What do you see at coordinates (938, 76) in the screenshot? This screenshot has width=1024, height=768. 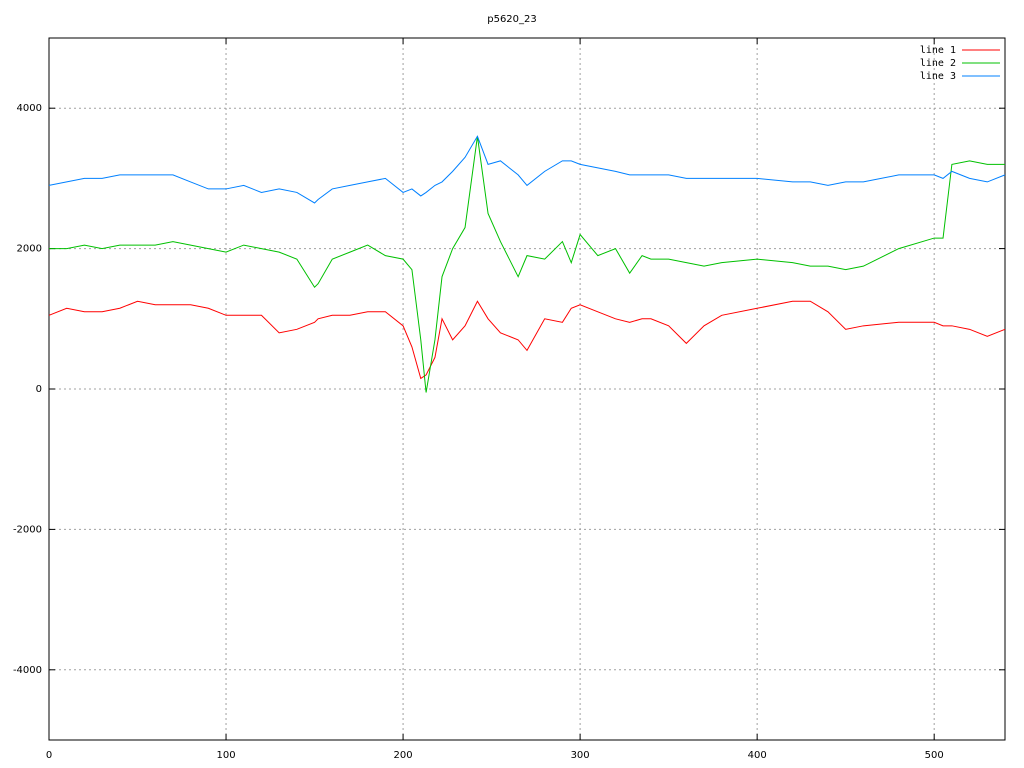 I see `legend-label: line 3` at bounding box center [938, 76].